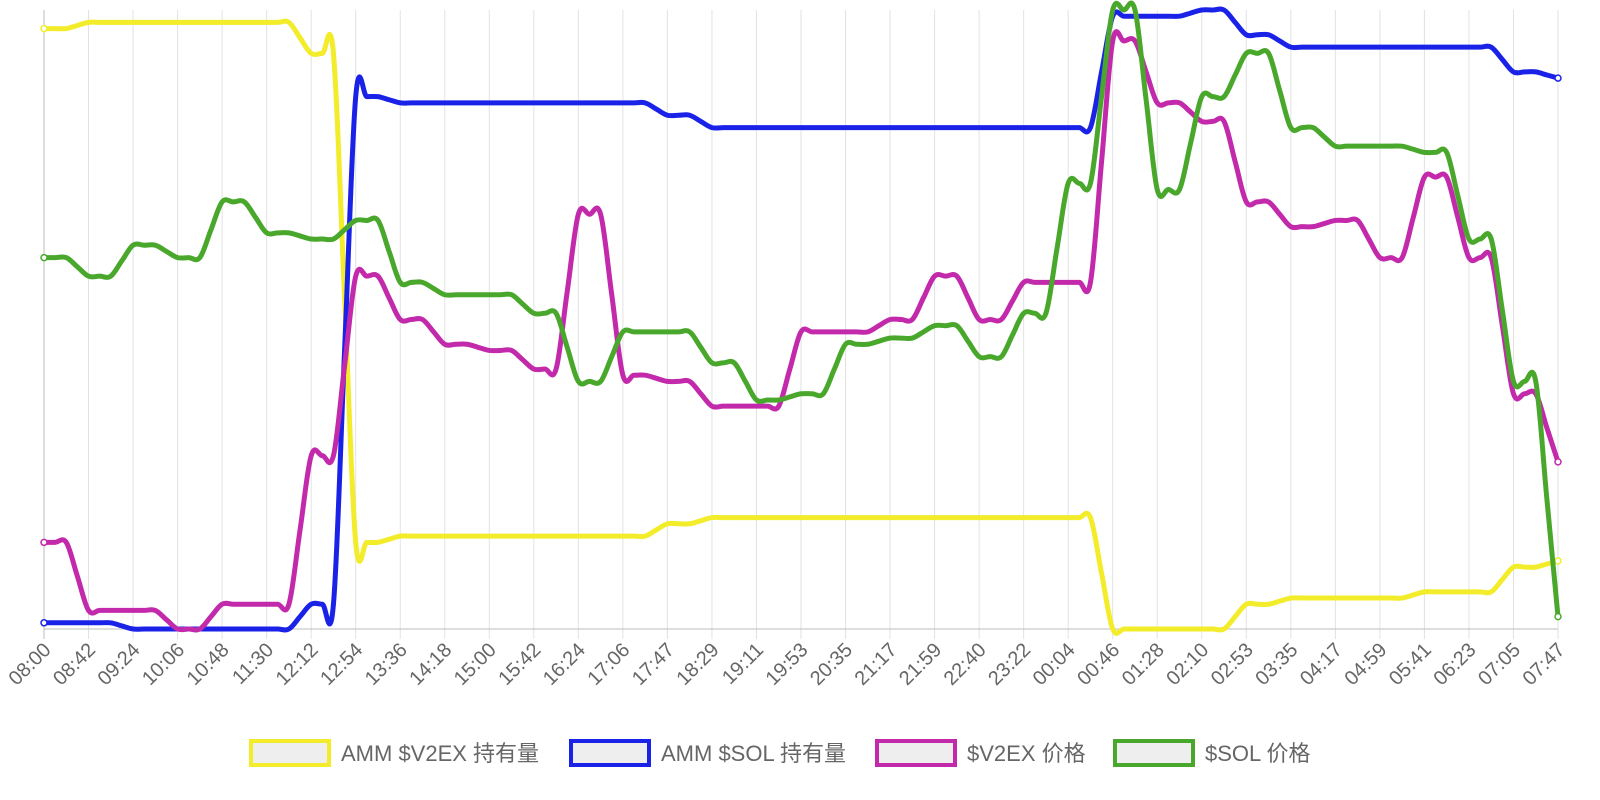 The image size is (1600, 800). What do you see at coordinates (831, 664) in the screenshot?
I see `x-tick-label: 20:35` at bounding box center [831, 664].